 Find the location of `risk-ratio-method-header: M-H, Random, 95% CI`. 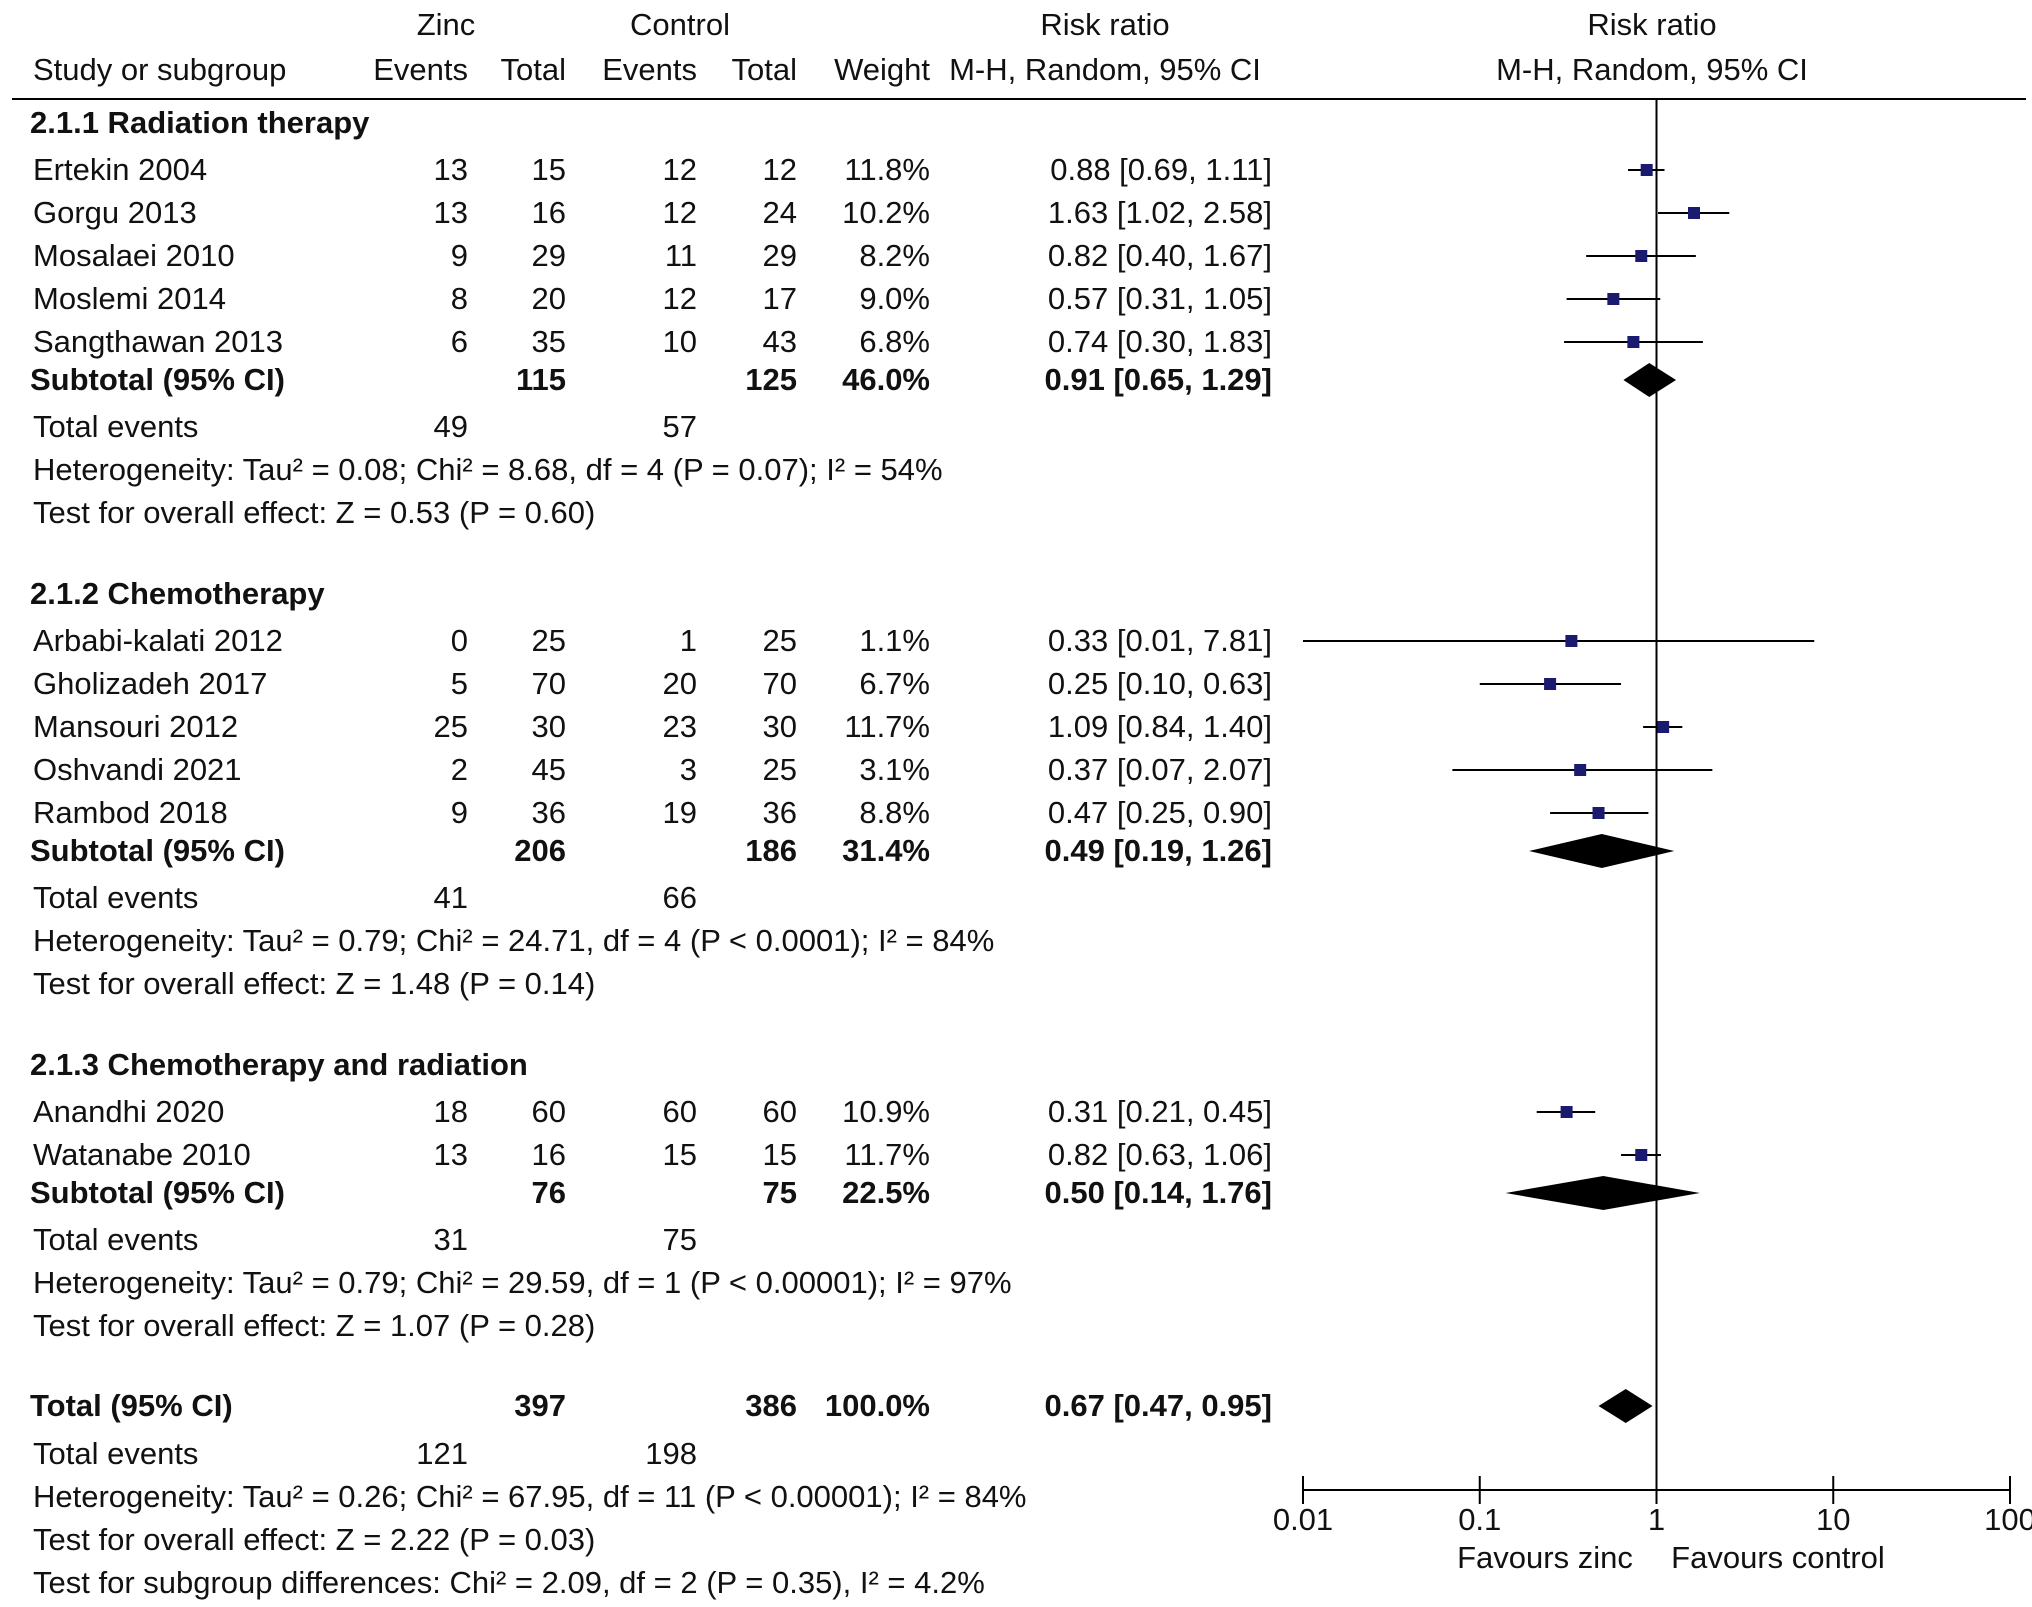

risk-ratio-method-header: M-H, Random, 95% CI is located at coordinates (1105, 69).